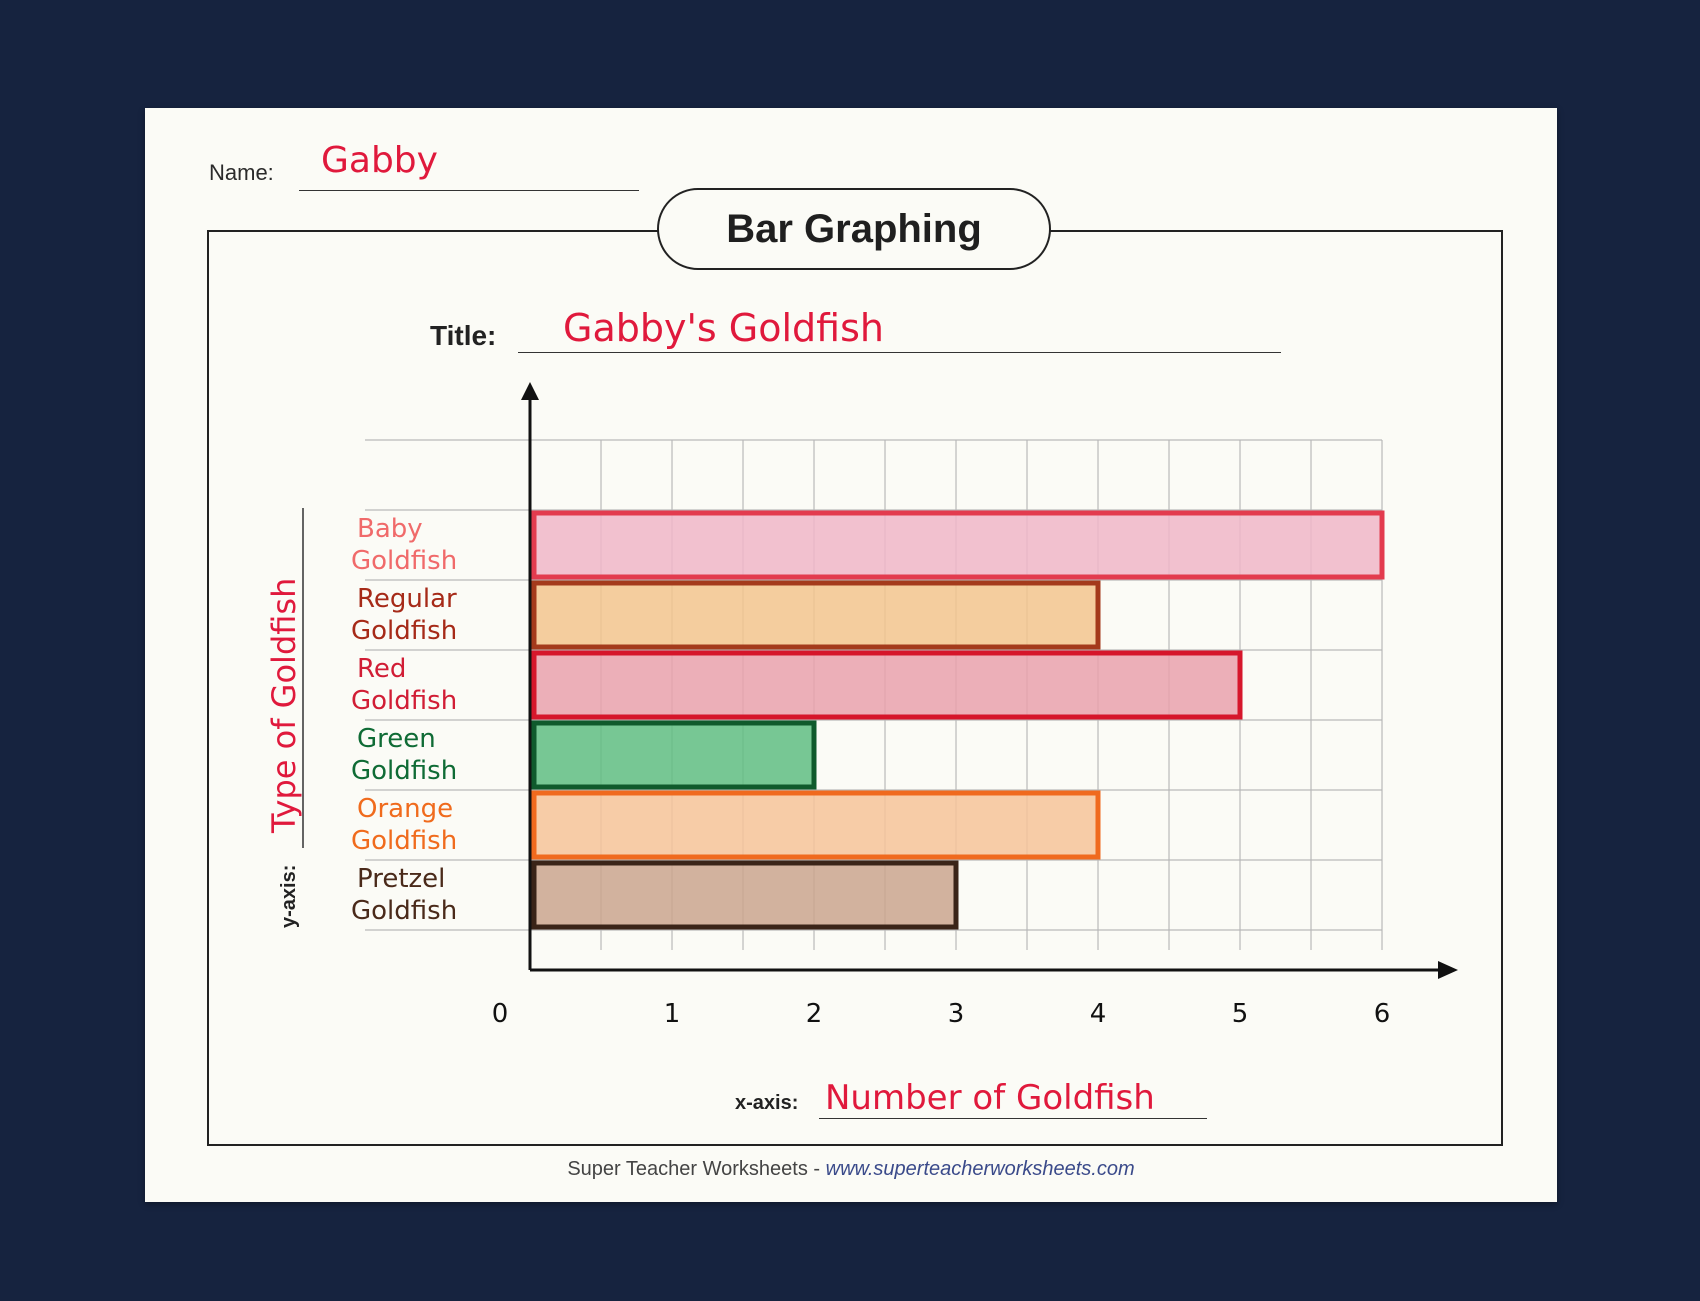 The height and width of the screenshot is (1301, 1700). Describe the element at coordinates (956, 1014) in the screenshot. I see `x-tick-label: 3` at that location.